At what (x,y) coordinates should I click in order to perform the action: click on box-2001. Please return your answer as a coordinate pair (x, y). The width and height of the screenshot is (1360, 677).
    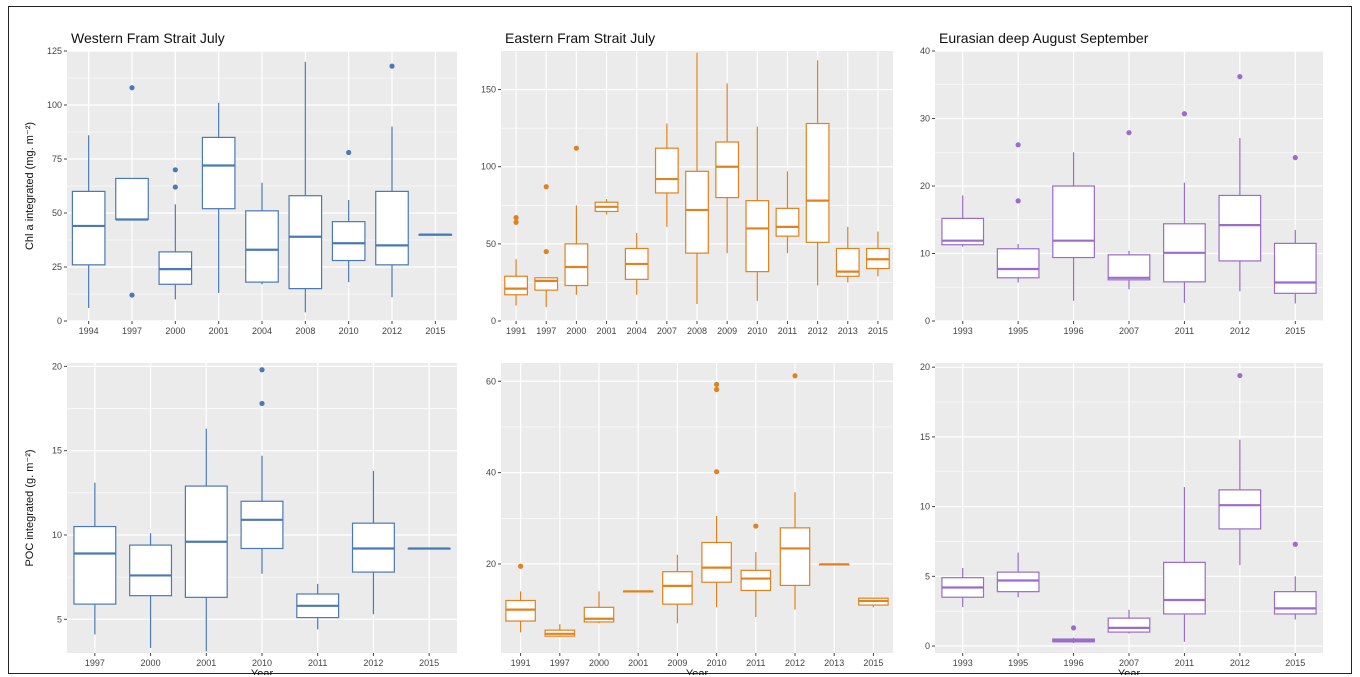
    Looking at the image, I should click on (218, 173).